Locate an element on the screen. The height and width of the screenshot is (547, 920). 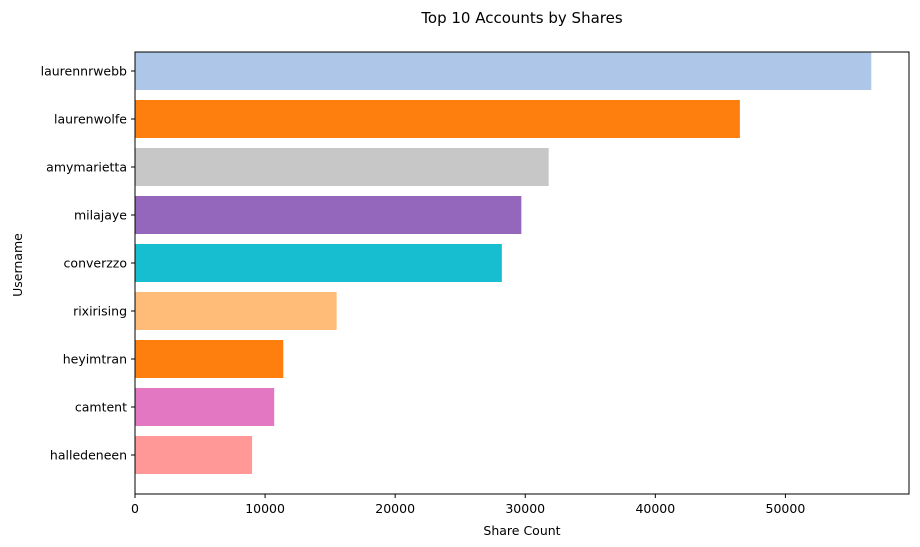
chart-title: Top 10 Accounts by Shares is located at coordinates (521, 18).